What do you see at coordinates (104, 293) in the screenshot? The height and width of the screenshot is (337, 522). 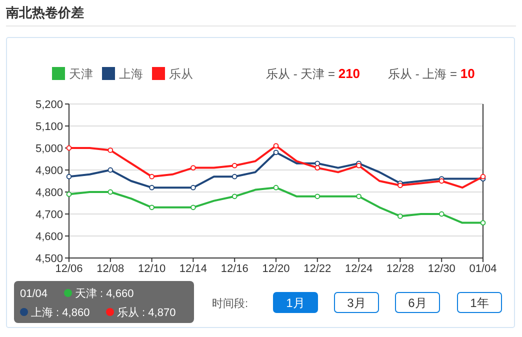 I see `text: 天津 : 4,660` at bounding box center [104, 293].